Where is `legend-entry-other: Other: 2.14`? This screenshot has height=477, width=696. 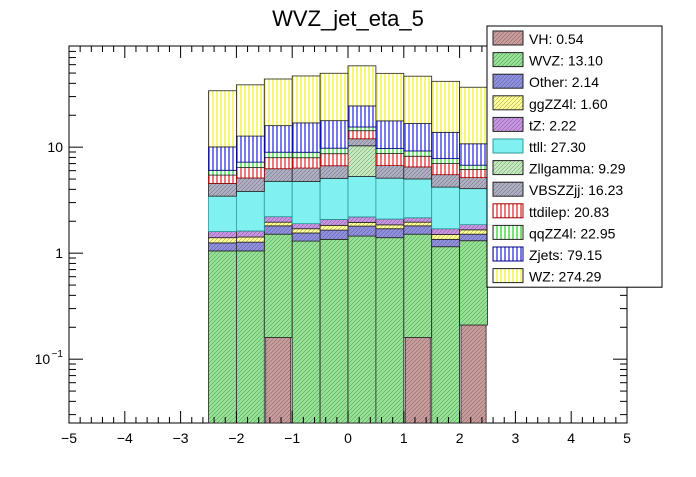
legend-entry-other: Other: 2.14 is located at coordinates (545, 81).